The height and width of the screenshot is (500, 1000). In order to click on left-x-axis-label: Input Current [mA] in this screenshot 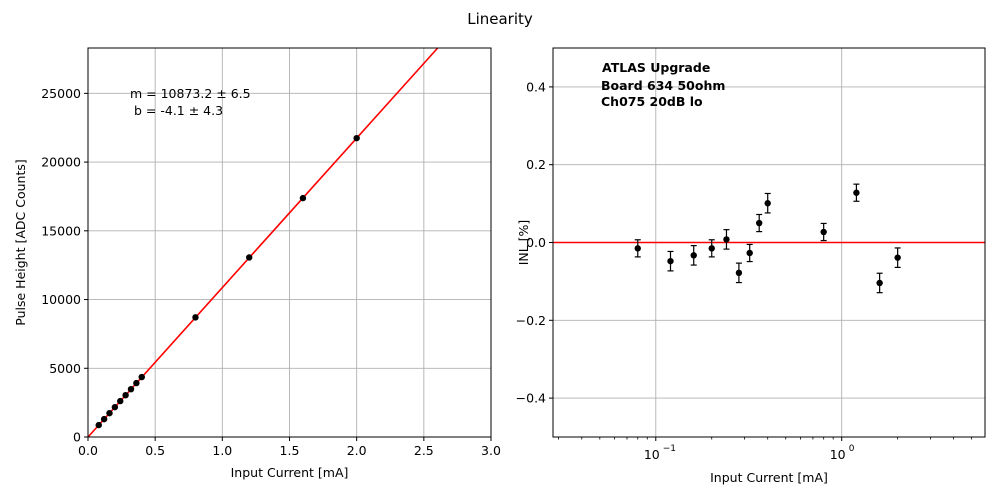, I will do `click(290, 472)`.